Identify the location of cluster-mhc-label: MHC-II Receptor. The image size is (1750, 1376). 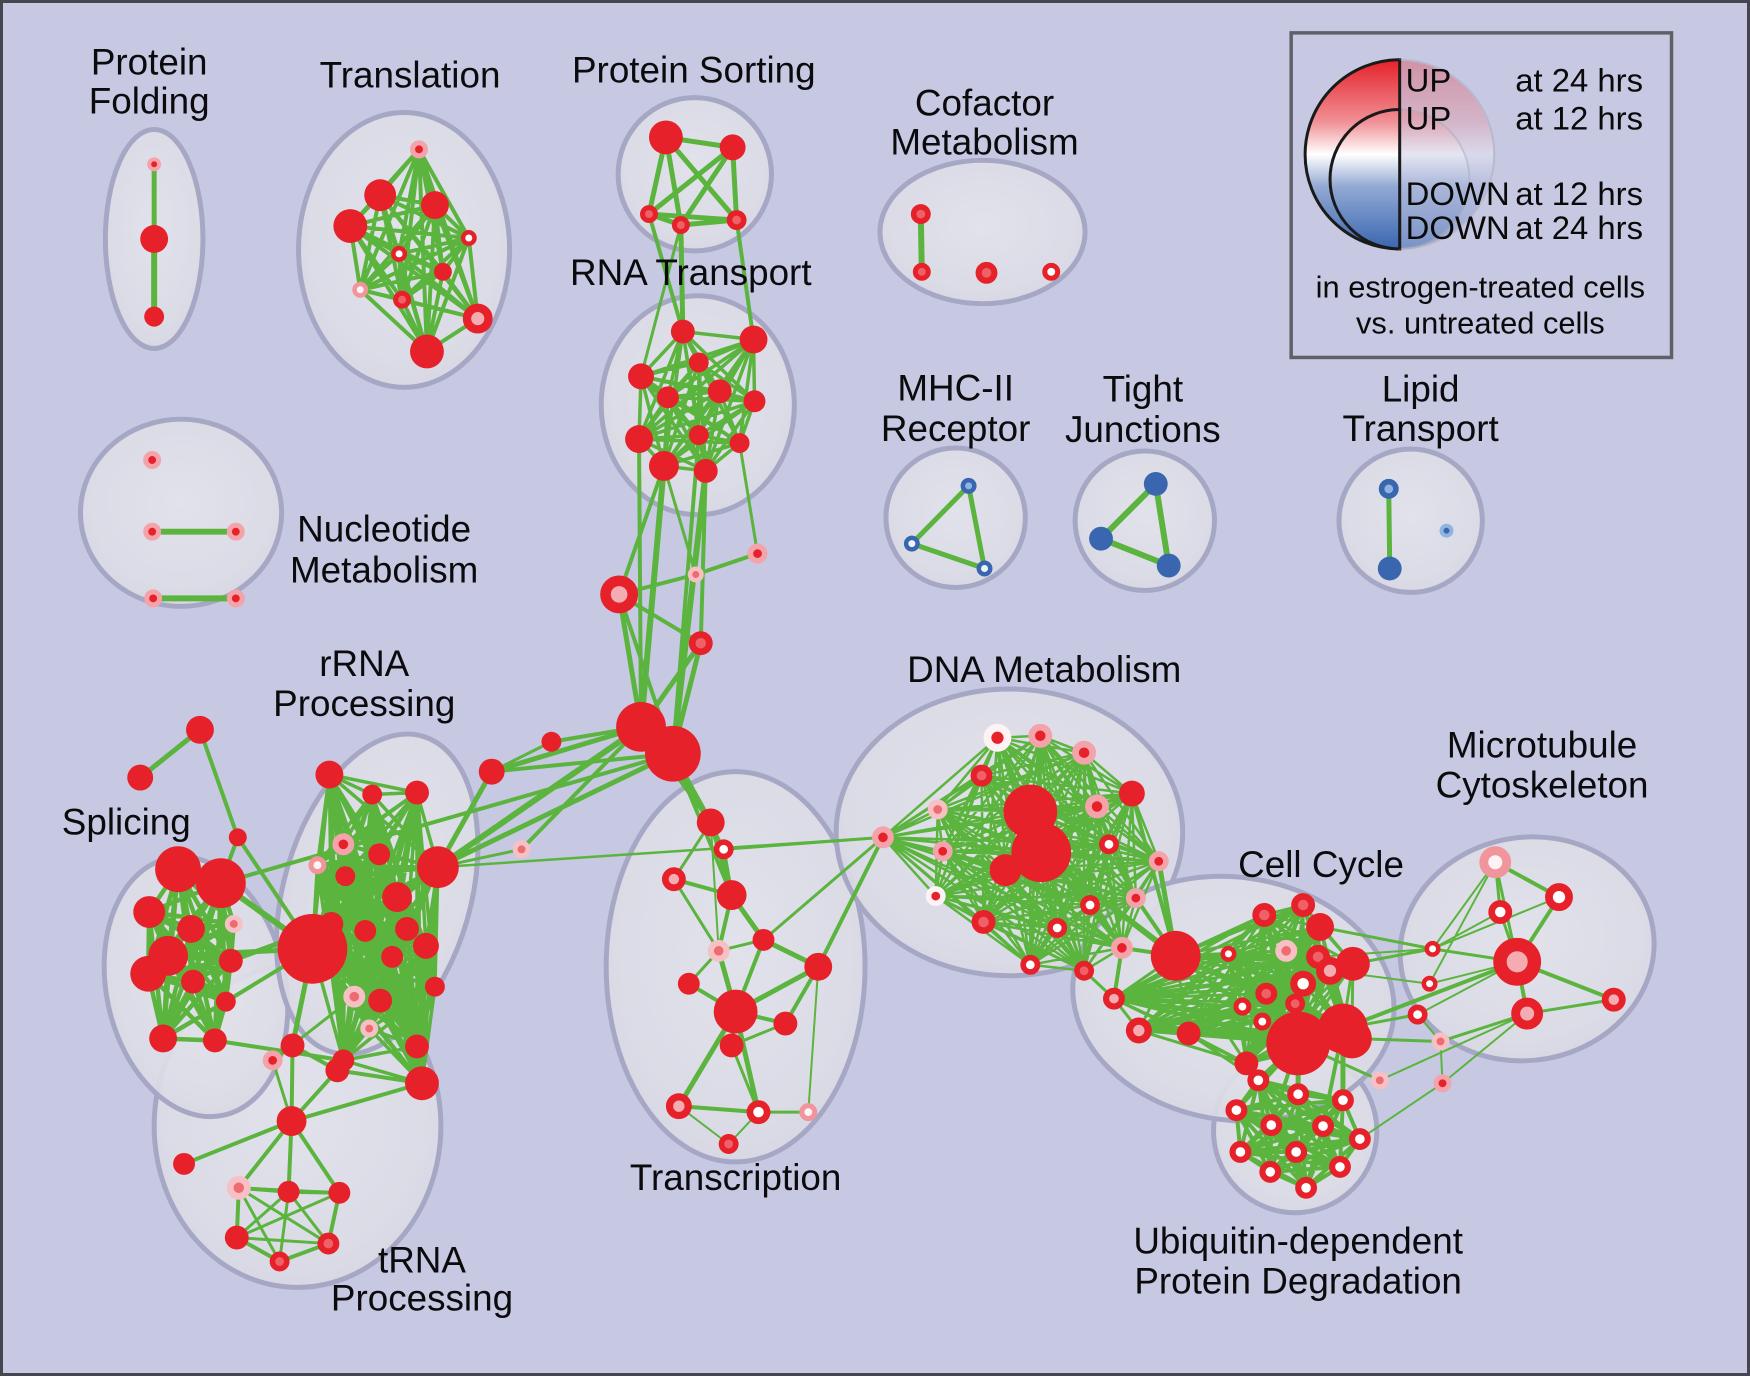
(955, 408).